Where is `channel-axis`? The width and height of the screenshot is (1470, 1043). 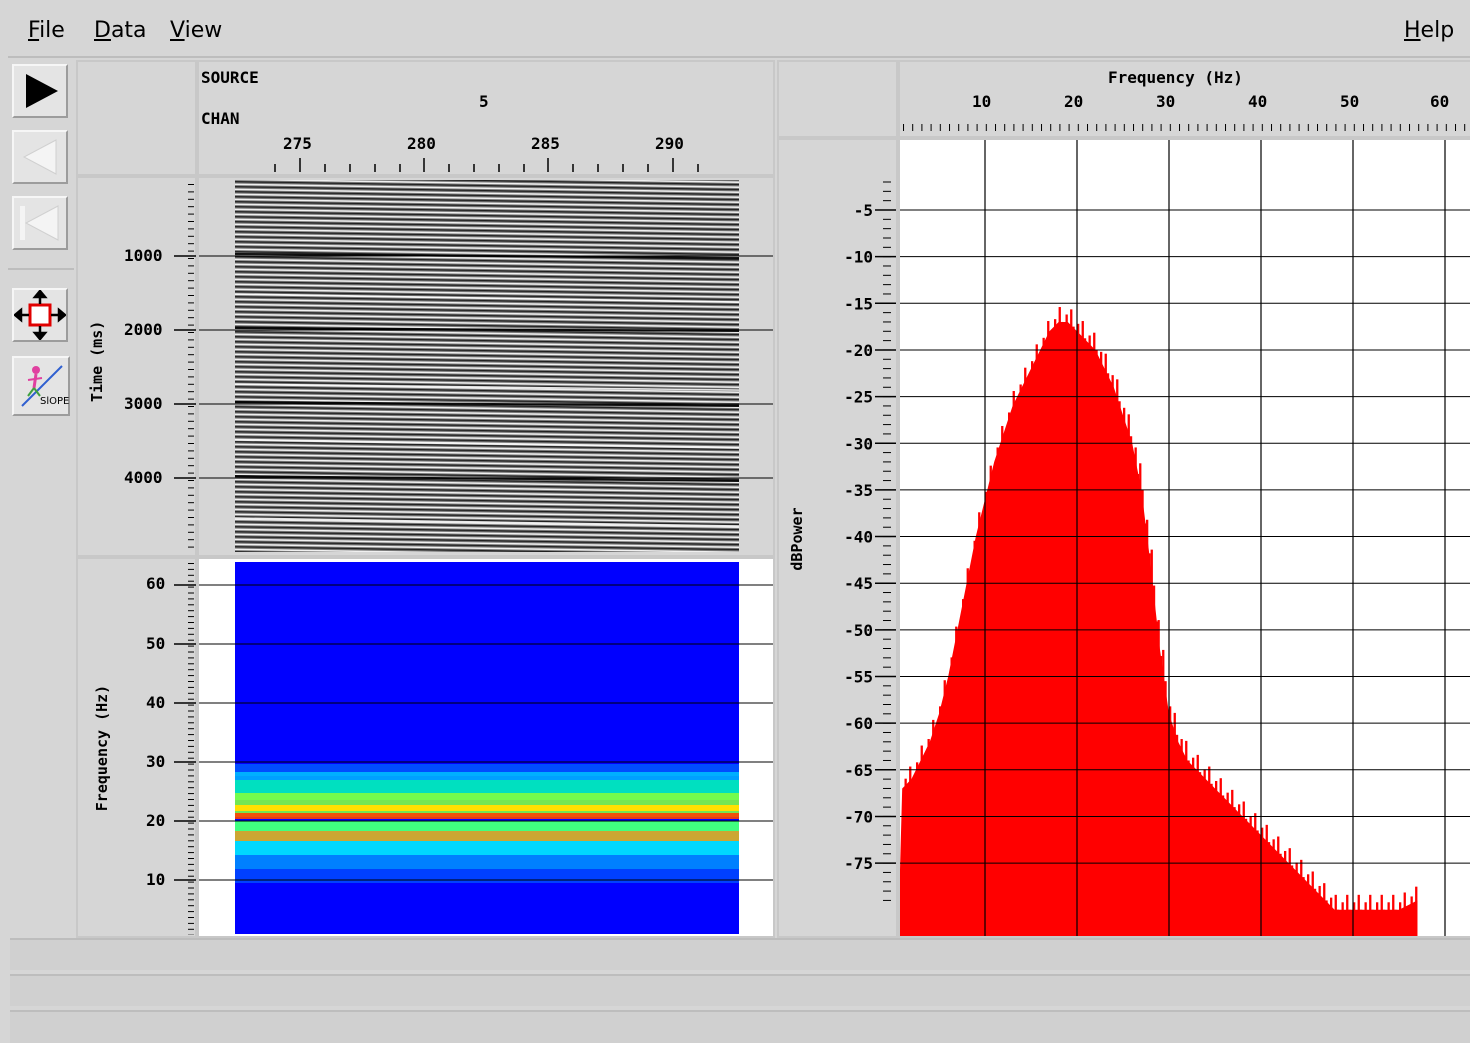 channel-axis is located at coordinates (486, 165).